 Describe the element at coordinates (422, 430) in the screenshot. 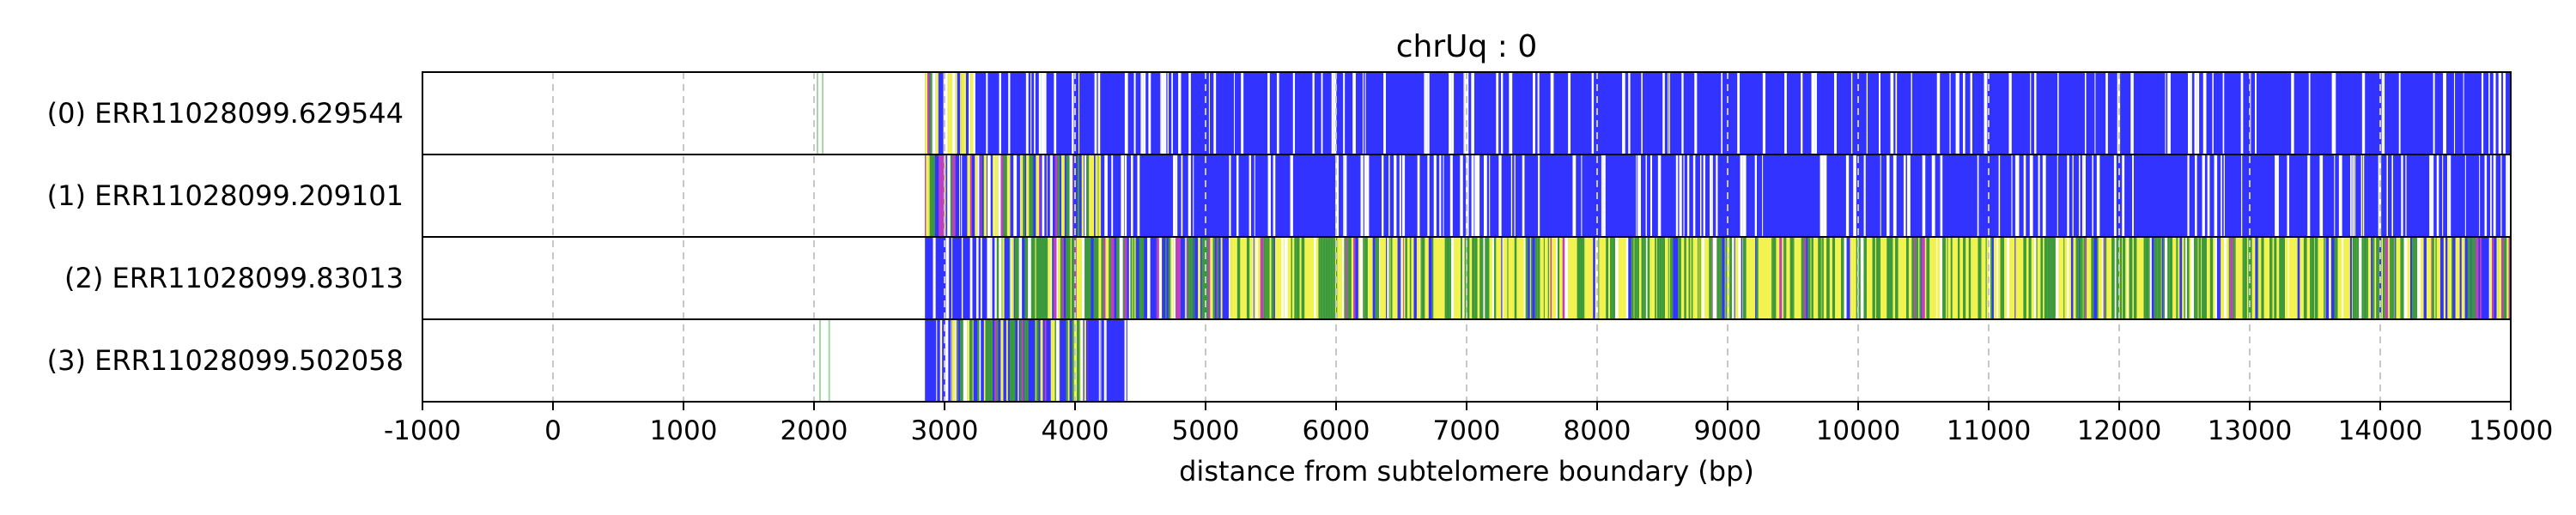

I see `x-tick-label-0: -1000` at that location.